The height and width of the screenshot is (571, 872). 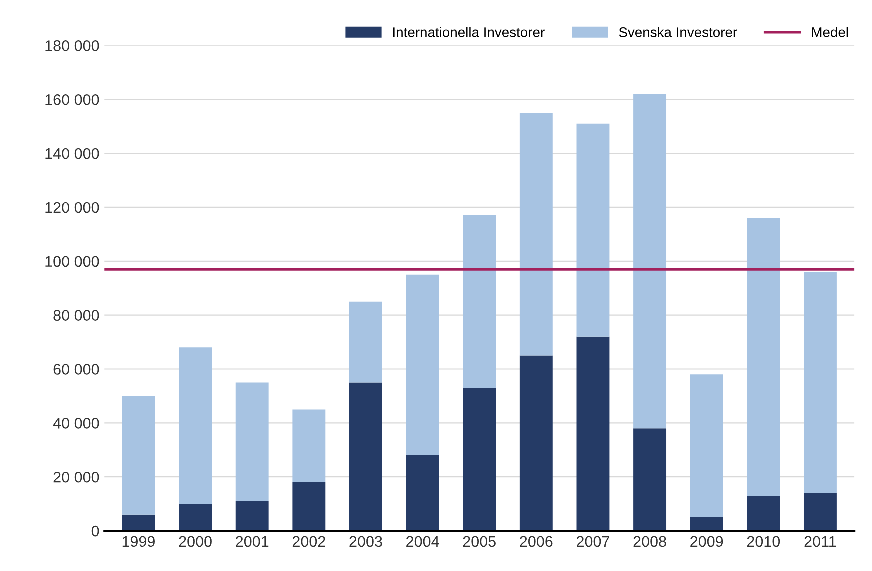 What do you see at coordinates (820, 542) in the screenshot?
I see `x-tick-label: 2011` at bounding box center [820, 542].